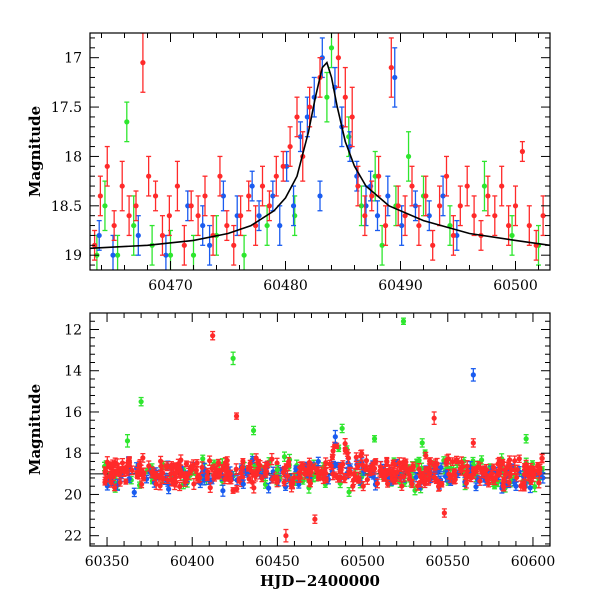 Image resolution: width=600 pixels, height=605 pixels. What do you see at coordinates (73, 59) in the screenshot?
I see `y-tick-label: 17` at bounding box center [73, 59].